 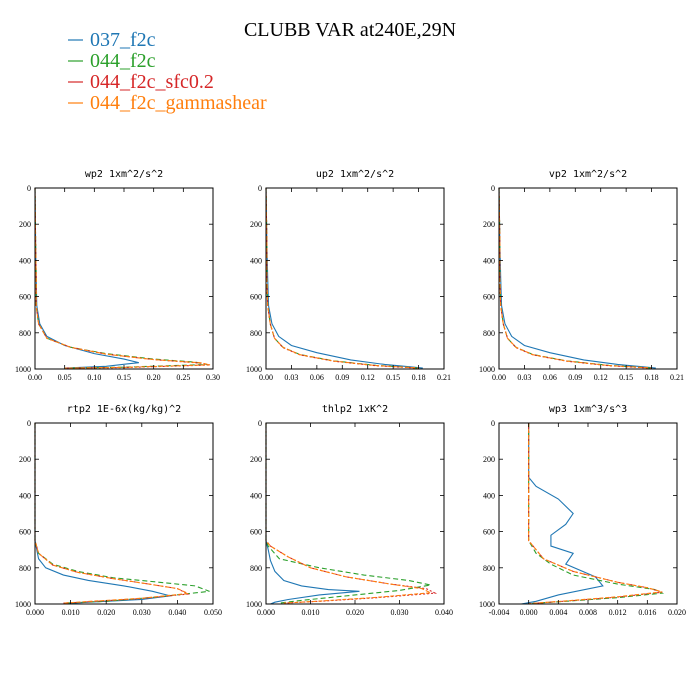 I want to click on panel-title: wp2 1xm^2/s^2, so click(x=124, y=174).